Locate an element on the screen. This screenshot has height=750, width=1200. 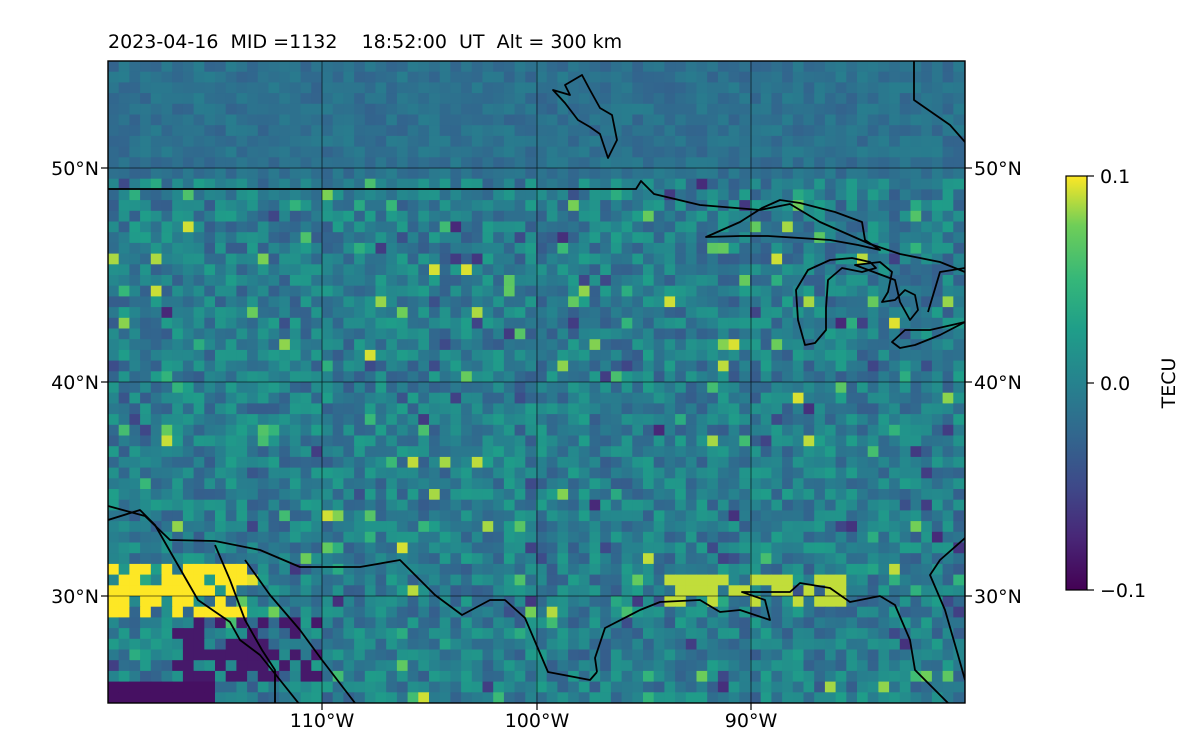
lake-michigan is located at coordinates (836, 301).